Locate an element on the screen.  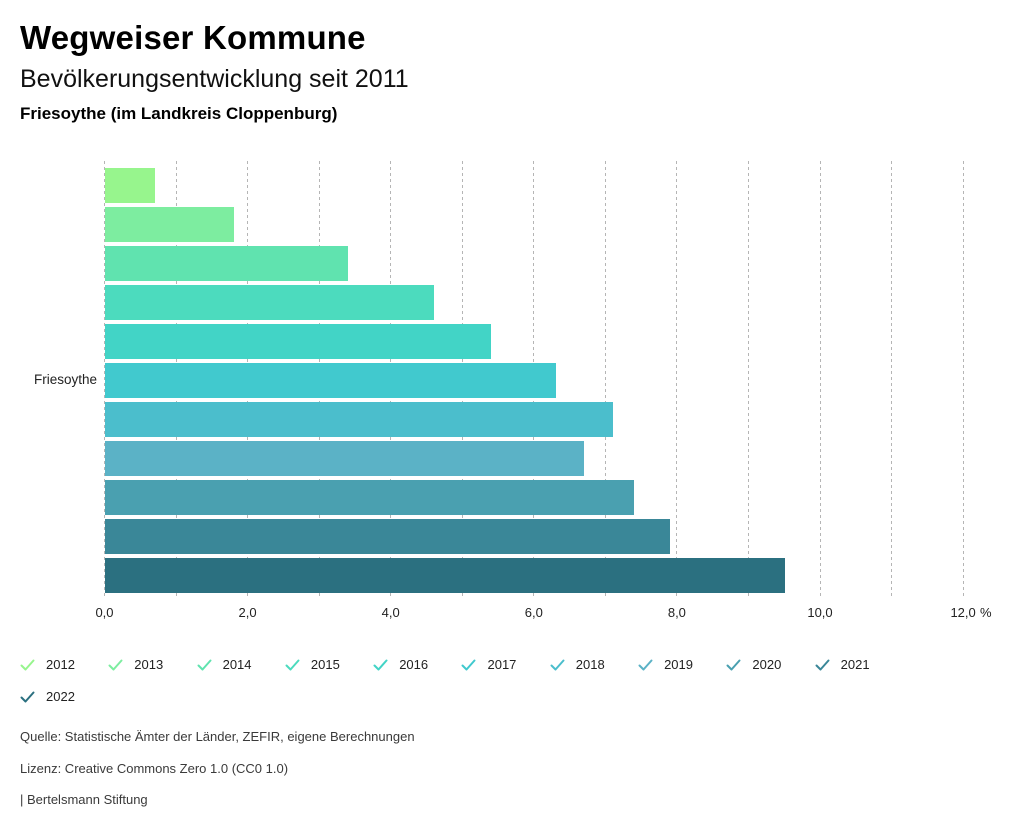
legend-item-2018: 2018 is located at coordinates (594, 664).